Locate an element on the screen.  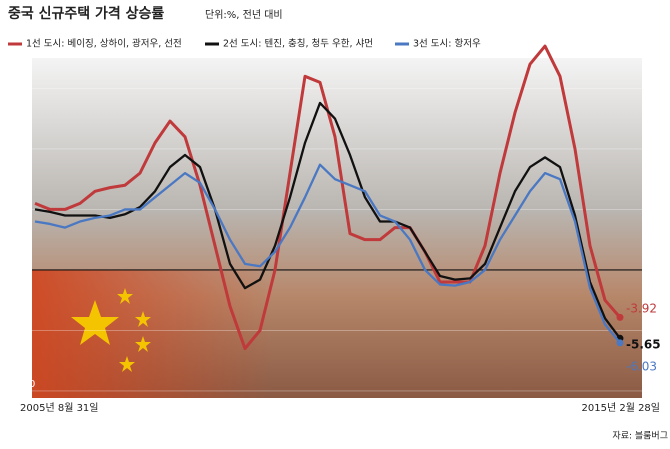
y-tick-label: -10 is located at coordinates (27, 384).